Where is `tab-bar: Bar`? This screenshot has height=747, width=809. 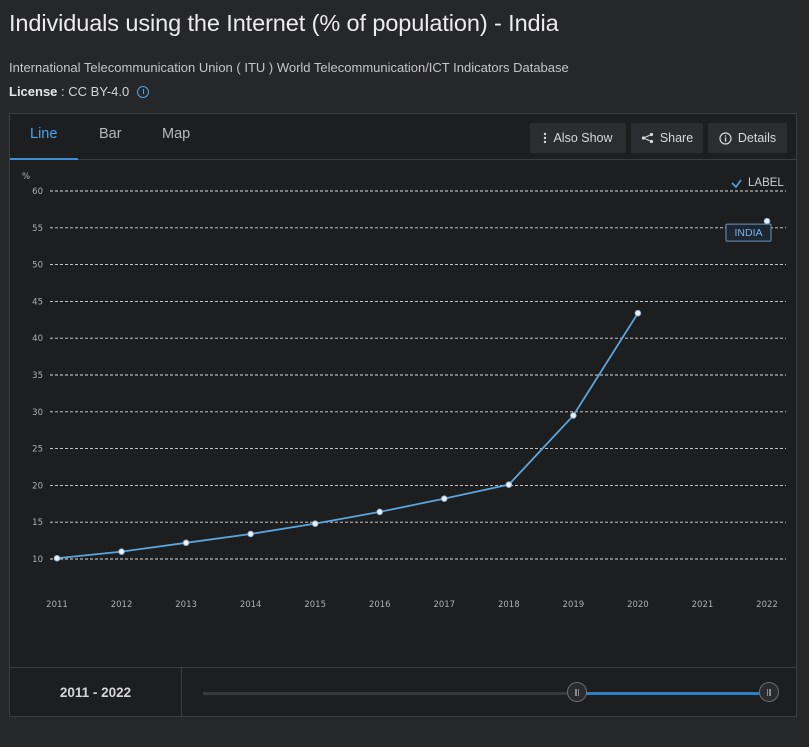 tab-bar: Bar is located at coordinates (110, 134).